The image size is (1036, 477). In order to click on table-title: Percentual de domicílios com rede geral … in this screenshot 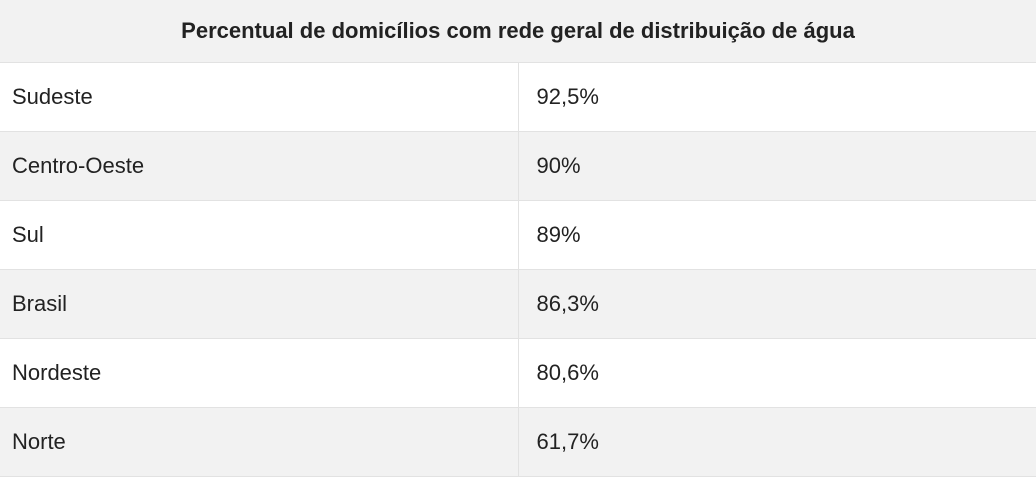, I will do `click(518, 31)`.